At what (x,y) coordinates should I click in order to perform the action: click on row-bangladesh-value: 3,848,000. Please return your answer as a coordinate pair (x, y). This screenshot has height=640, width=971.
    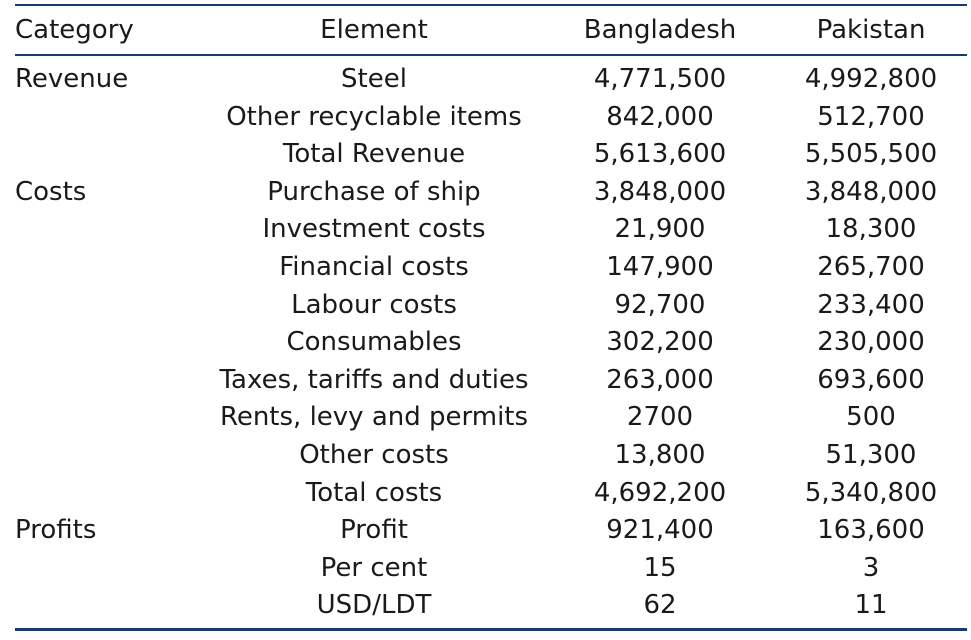
    Looking at the image, I should click on (660, 191).